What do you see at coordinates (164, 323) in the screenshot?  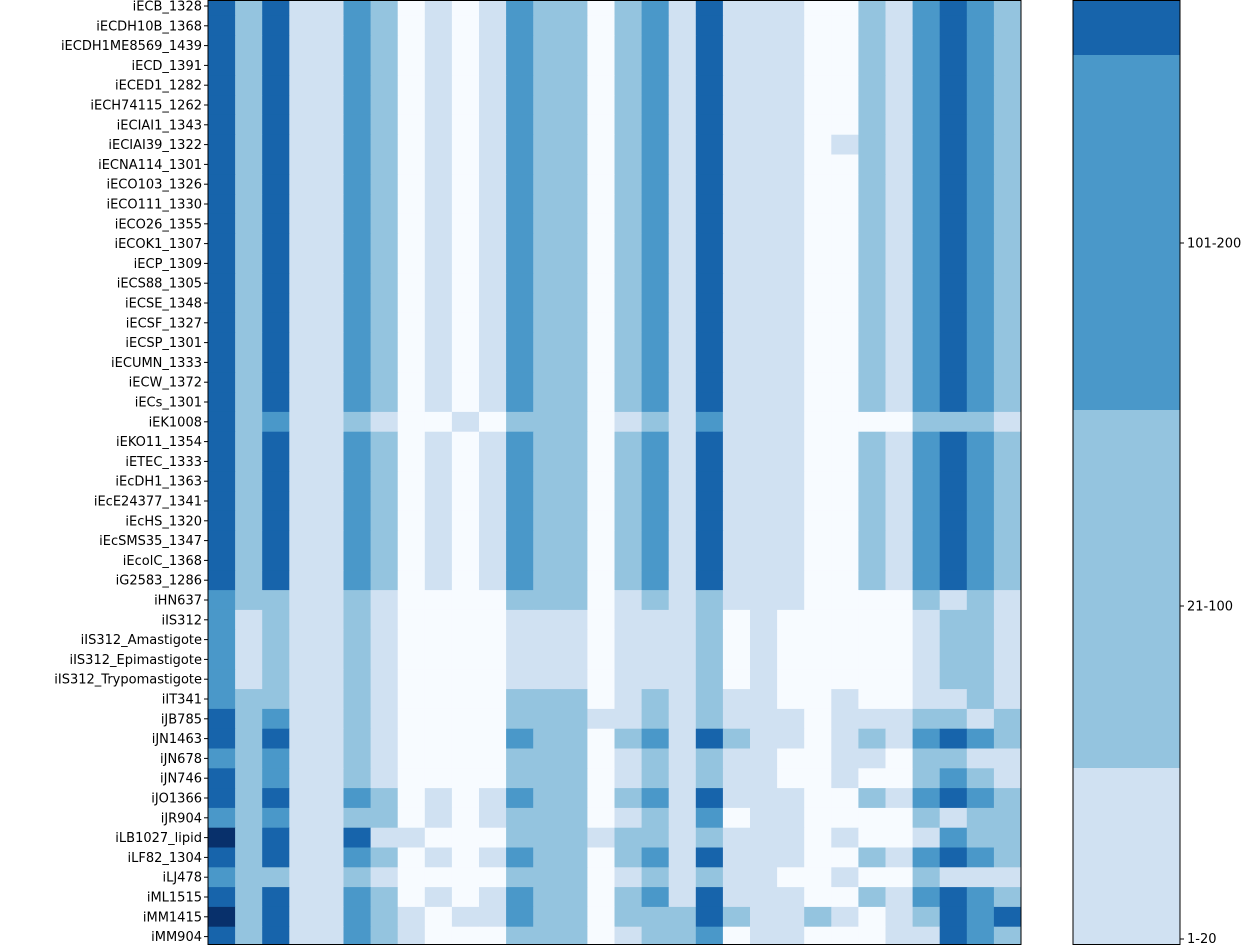 I see `row-label: iECSF_1327` at bounding box center [164, 323].